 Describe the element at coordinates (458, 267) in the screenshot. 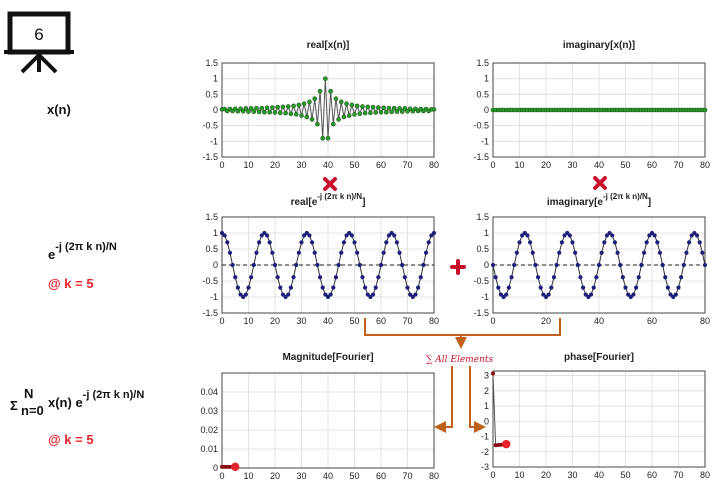

I see `plus-icon` at that location.